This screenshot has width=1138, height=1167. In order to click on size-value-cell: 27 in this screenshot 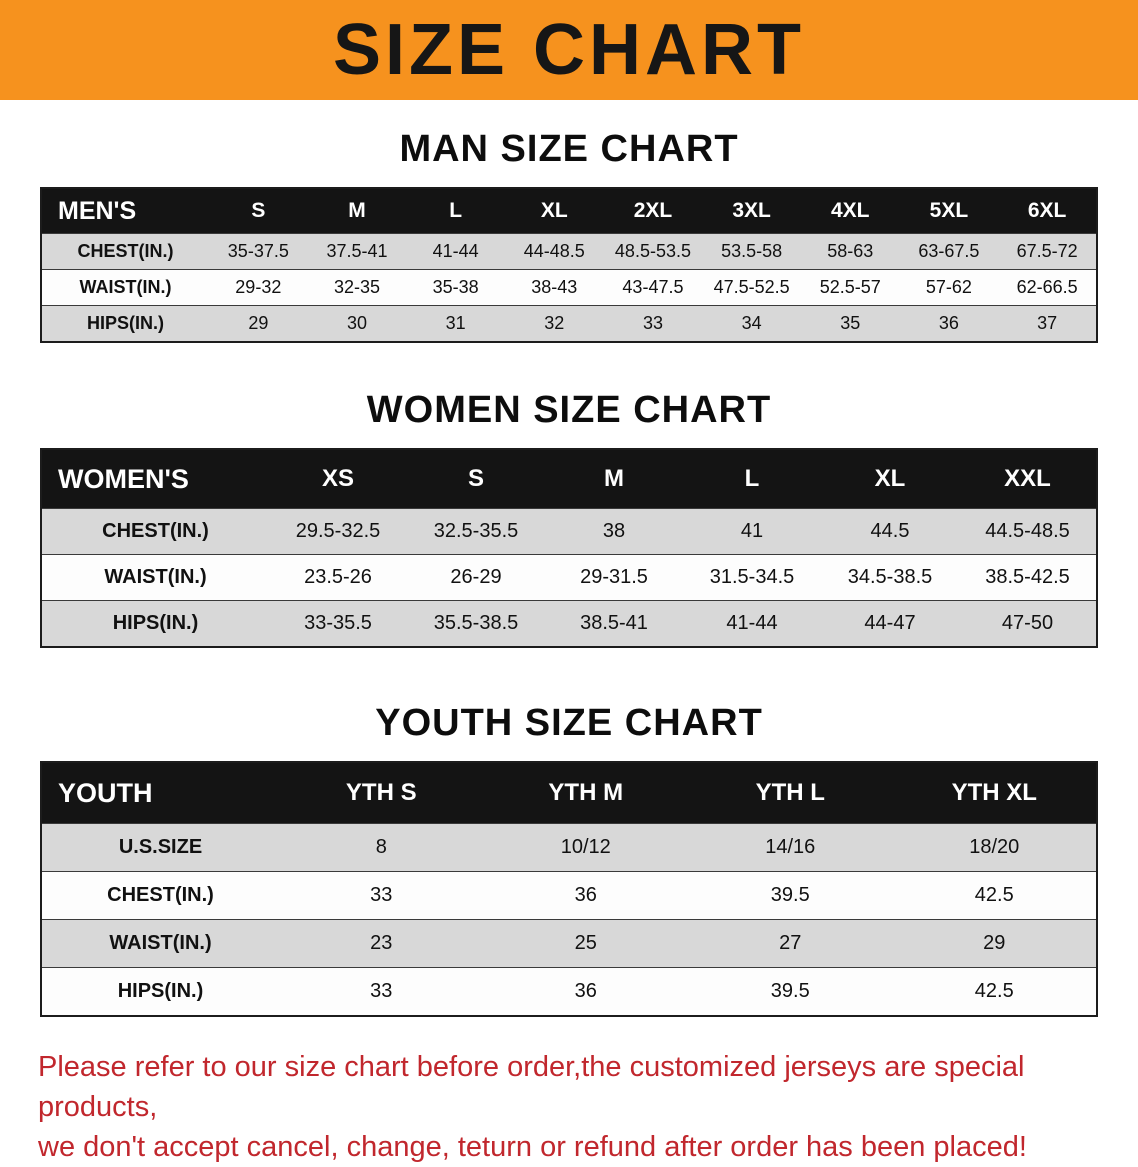, I will do `click(790, 943)`.